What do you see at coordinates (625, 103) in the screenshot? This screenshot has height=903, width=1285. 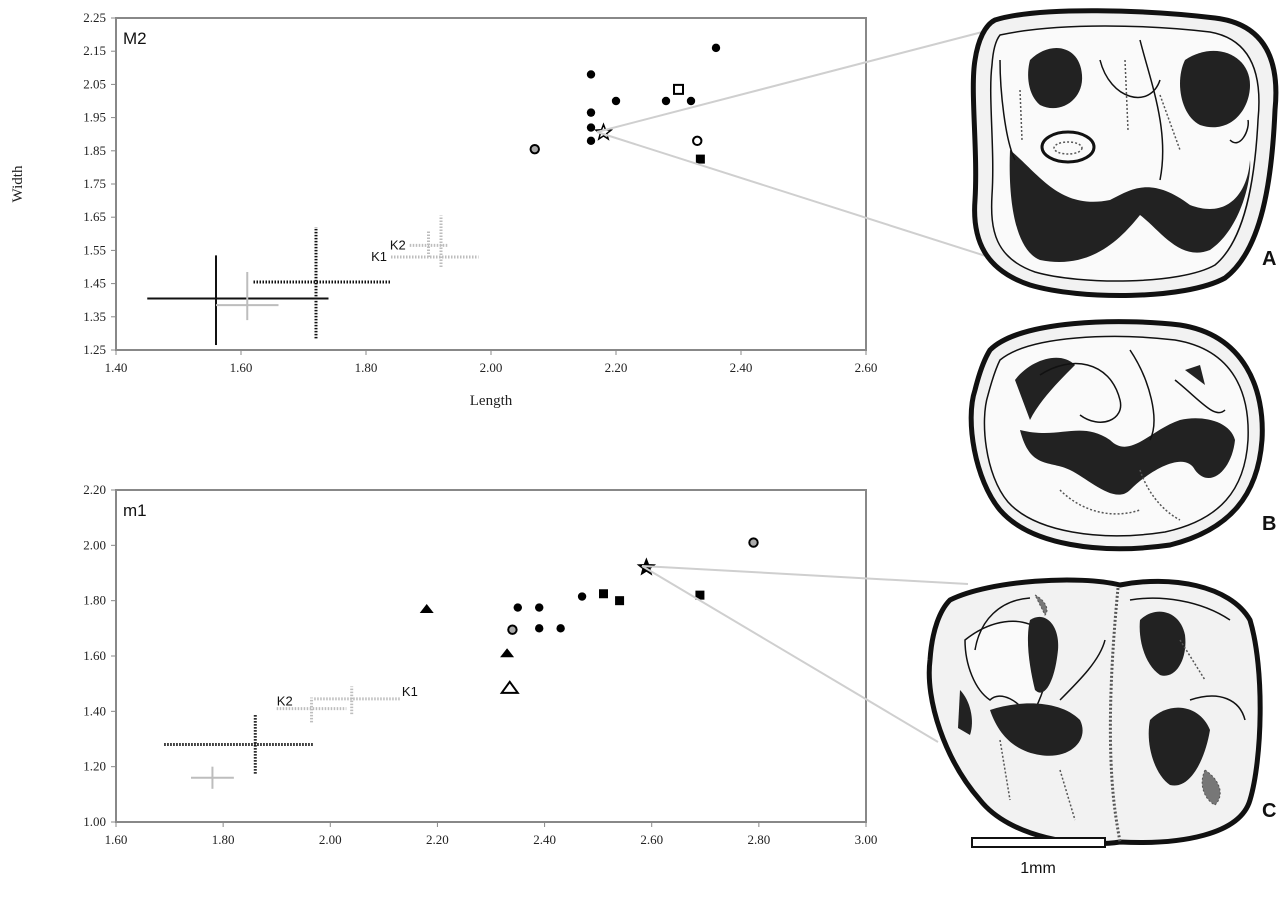 I see `m2-points` at bounding box center [625, 103].